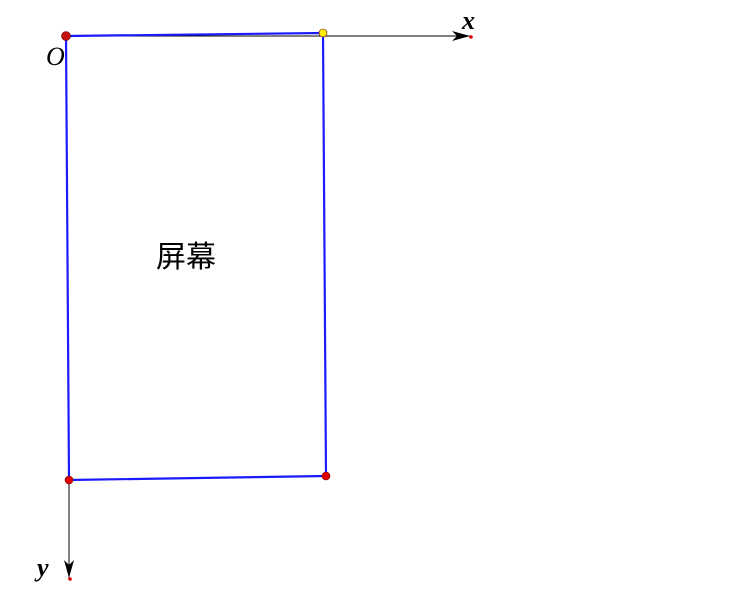  I want to click on screen-label: 屏幕, so click(186, 257).